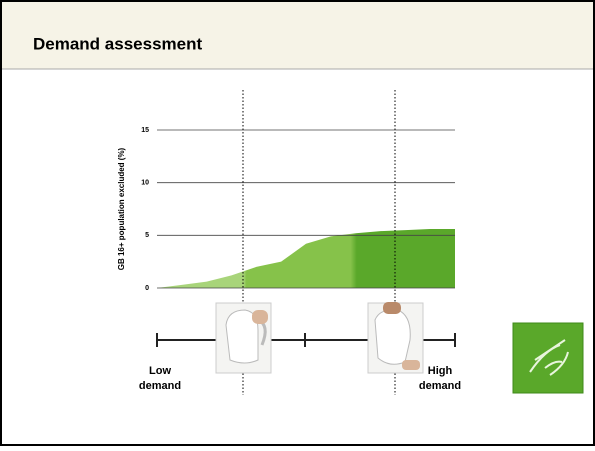 The width and height of the screenshot is (595, 451). I want to click on header-band, so click(297, 35).